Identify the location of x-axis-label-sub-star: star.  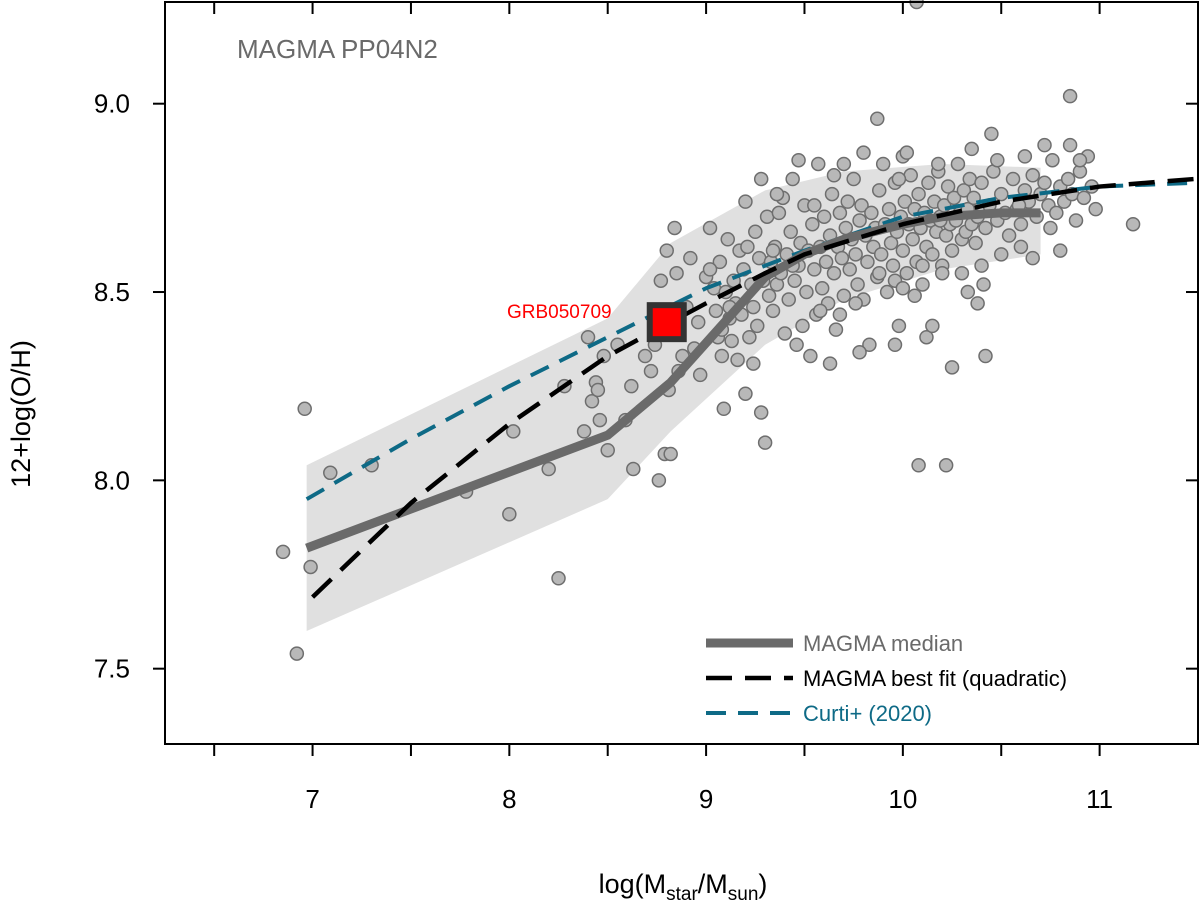
(682, 894).